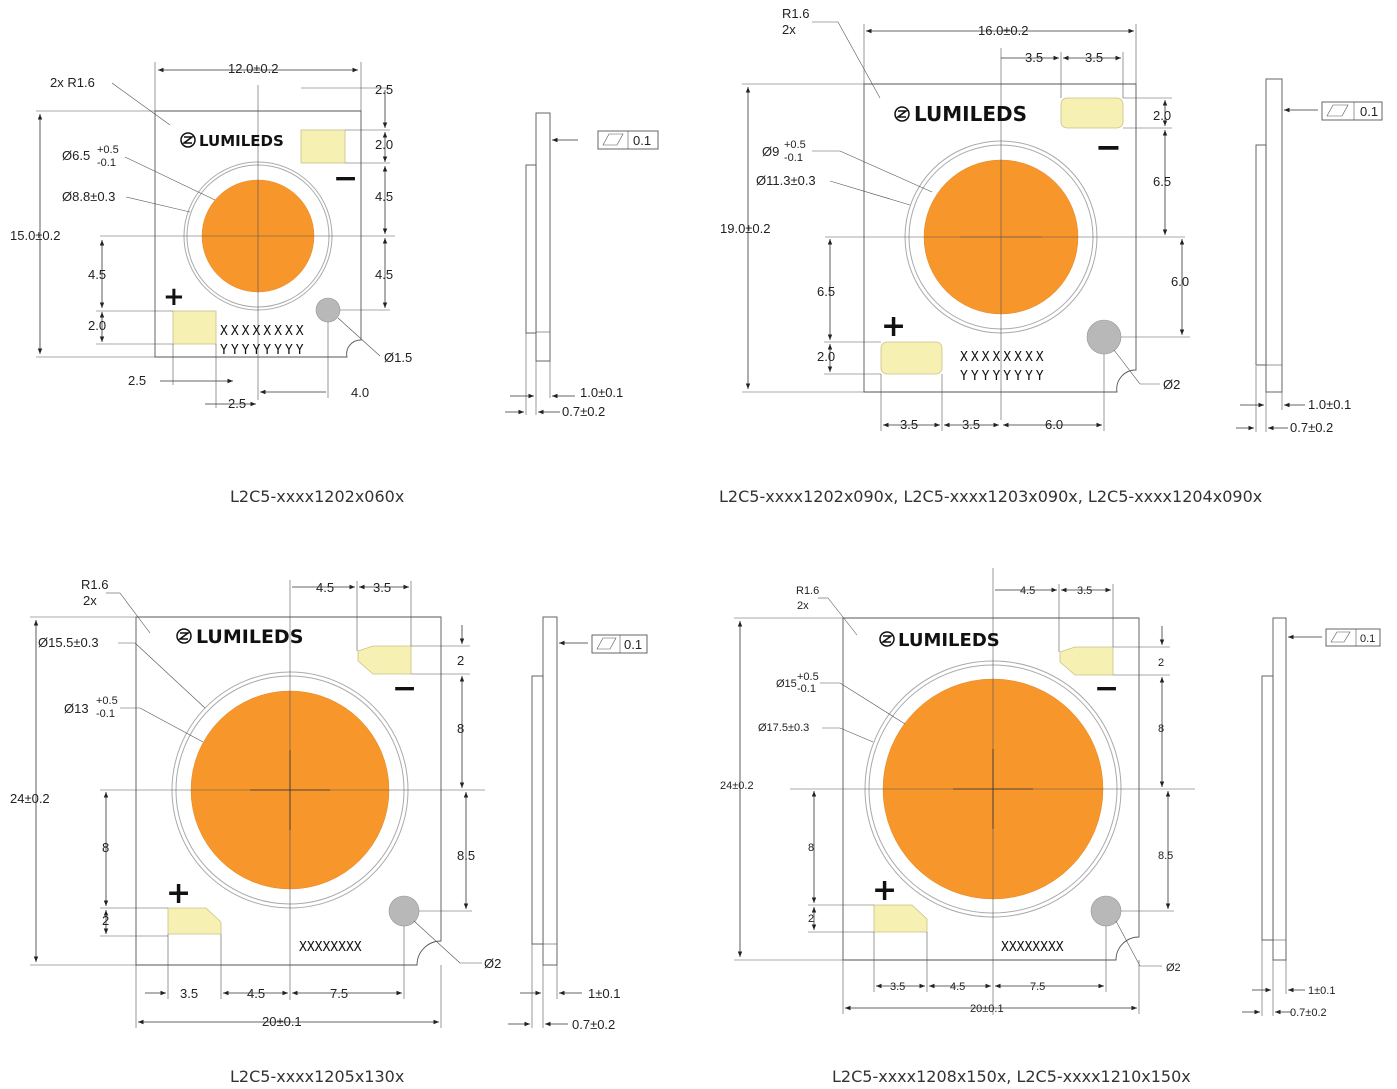  What do you see at coordinates (826, 356) in the screenshot?
I see `dim-left-2-0: 2.0` at bounding box center [826, 356].